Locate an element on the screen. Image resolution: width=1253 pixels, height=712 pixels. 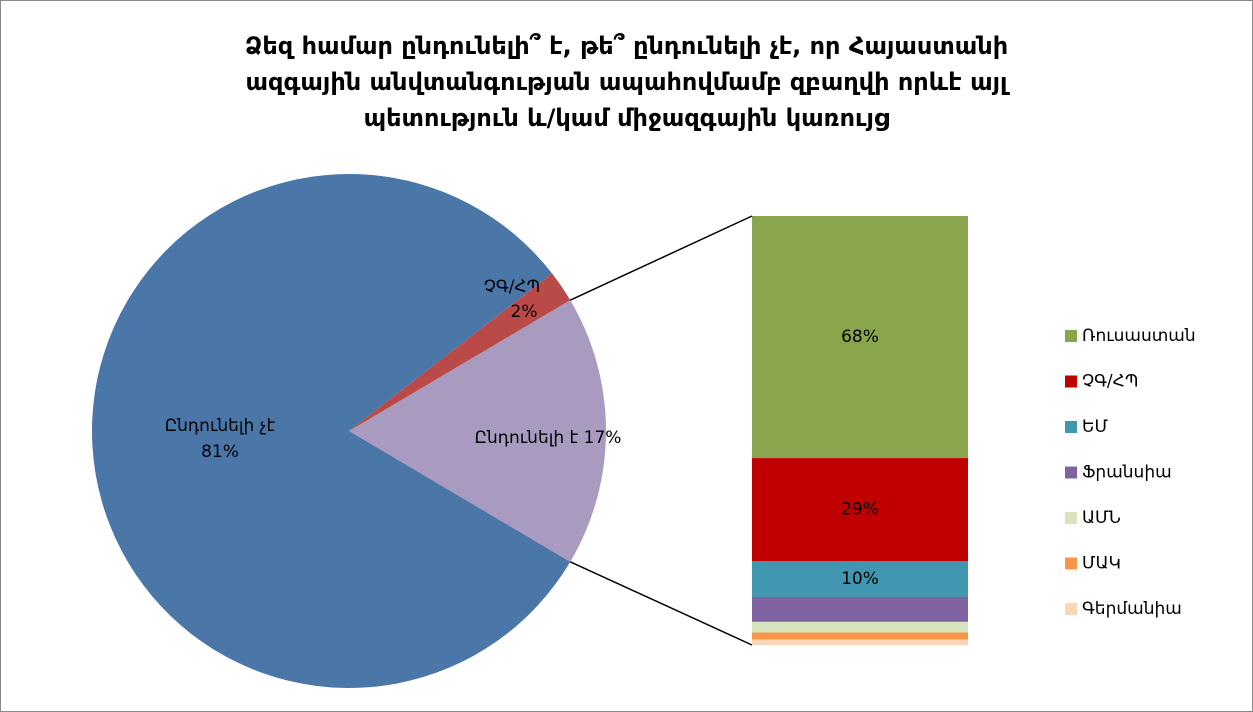
legend-label: Գերմանիա is located at coordinates (1132, 609).